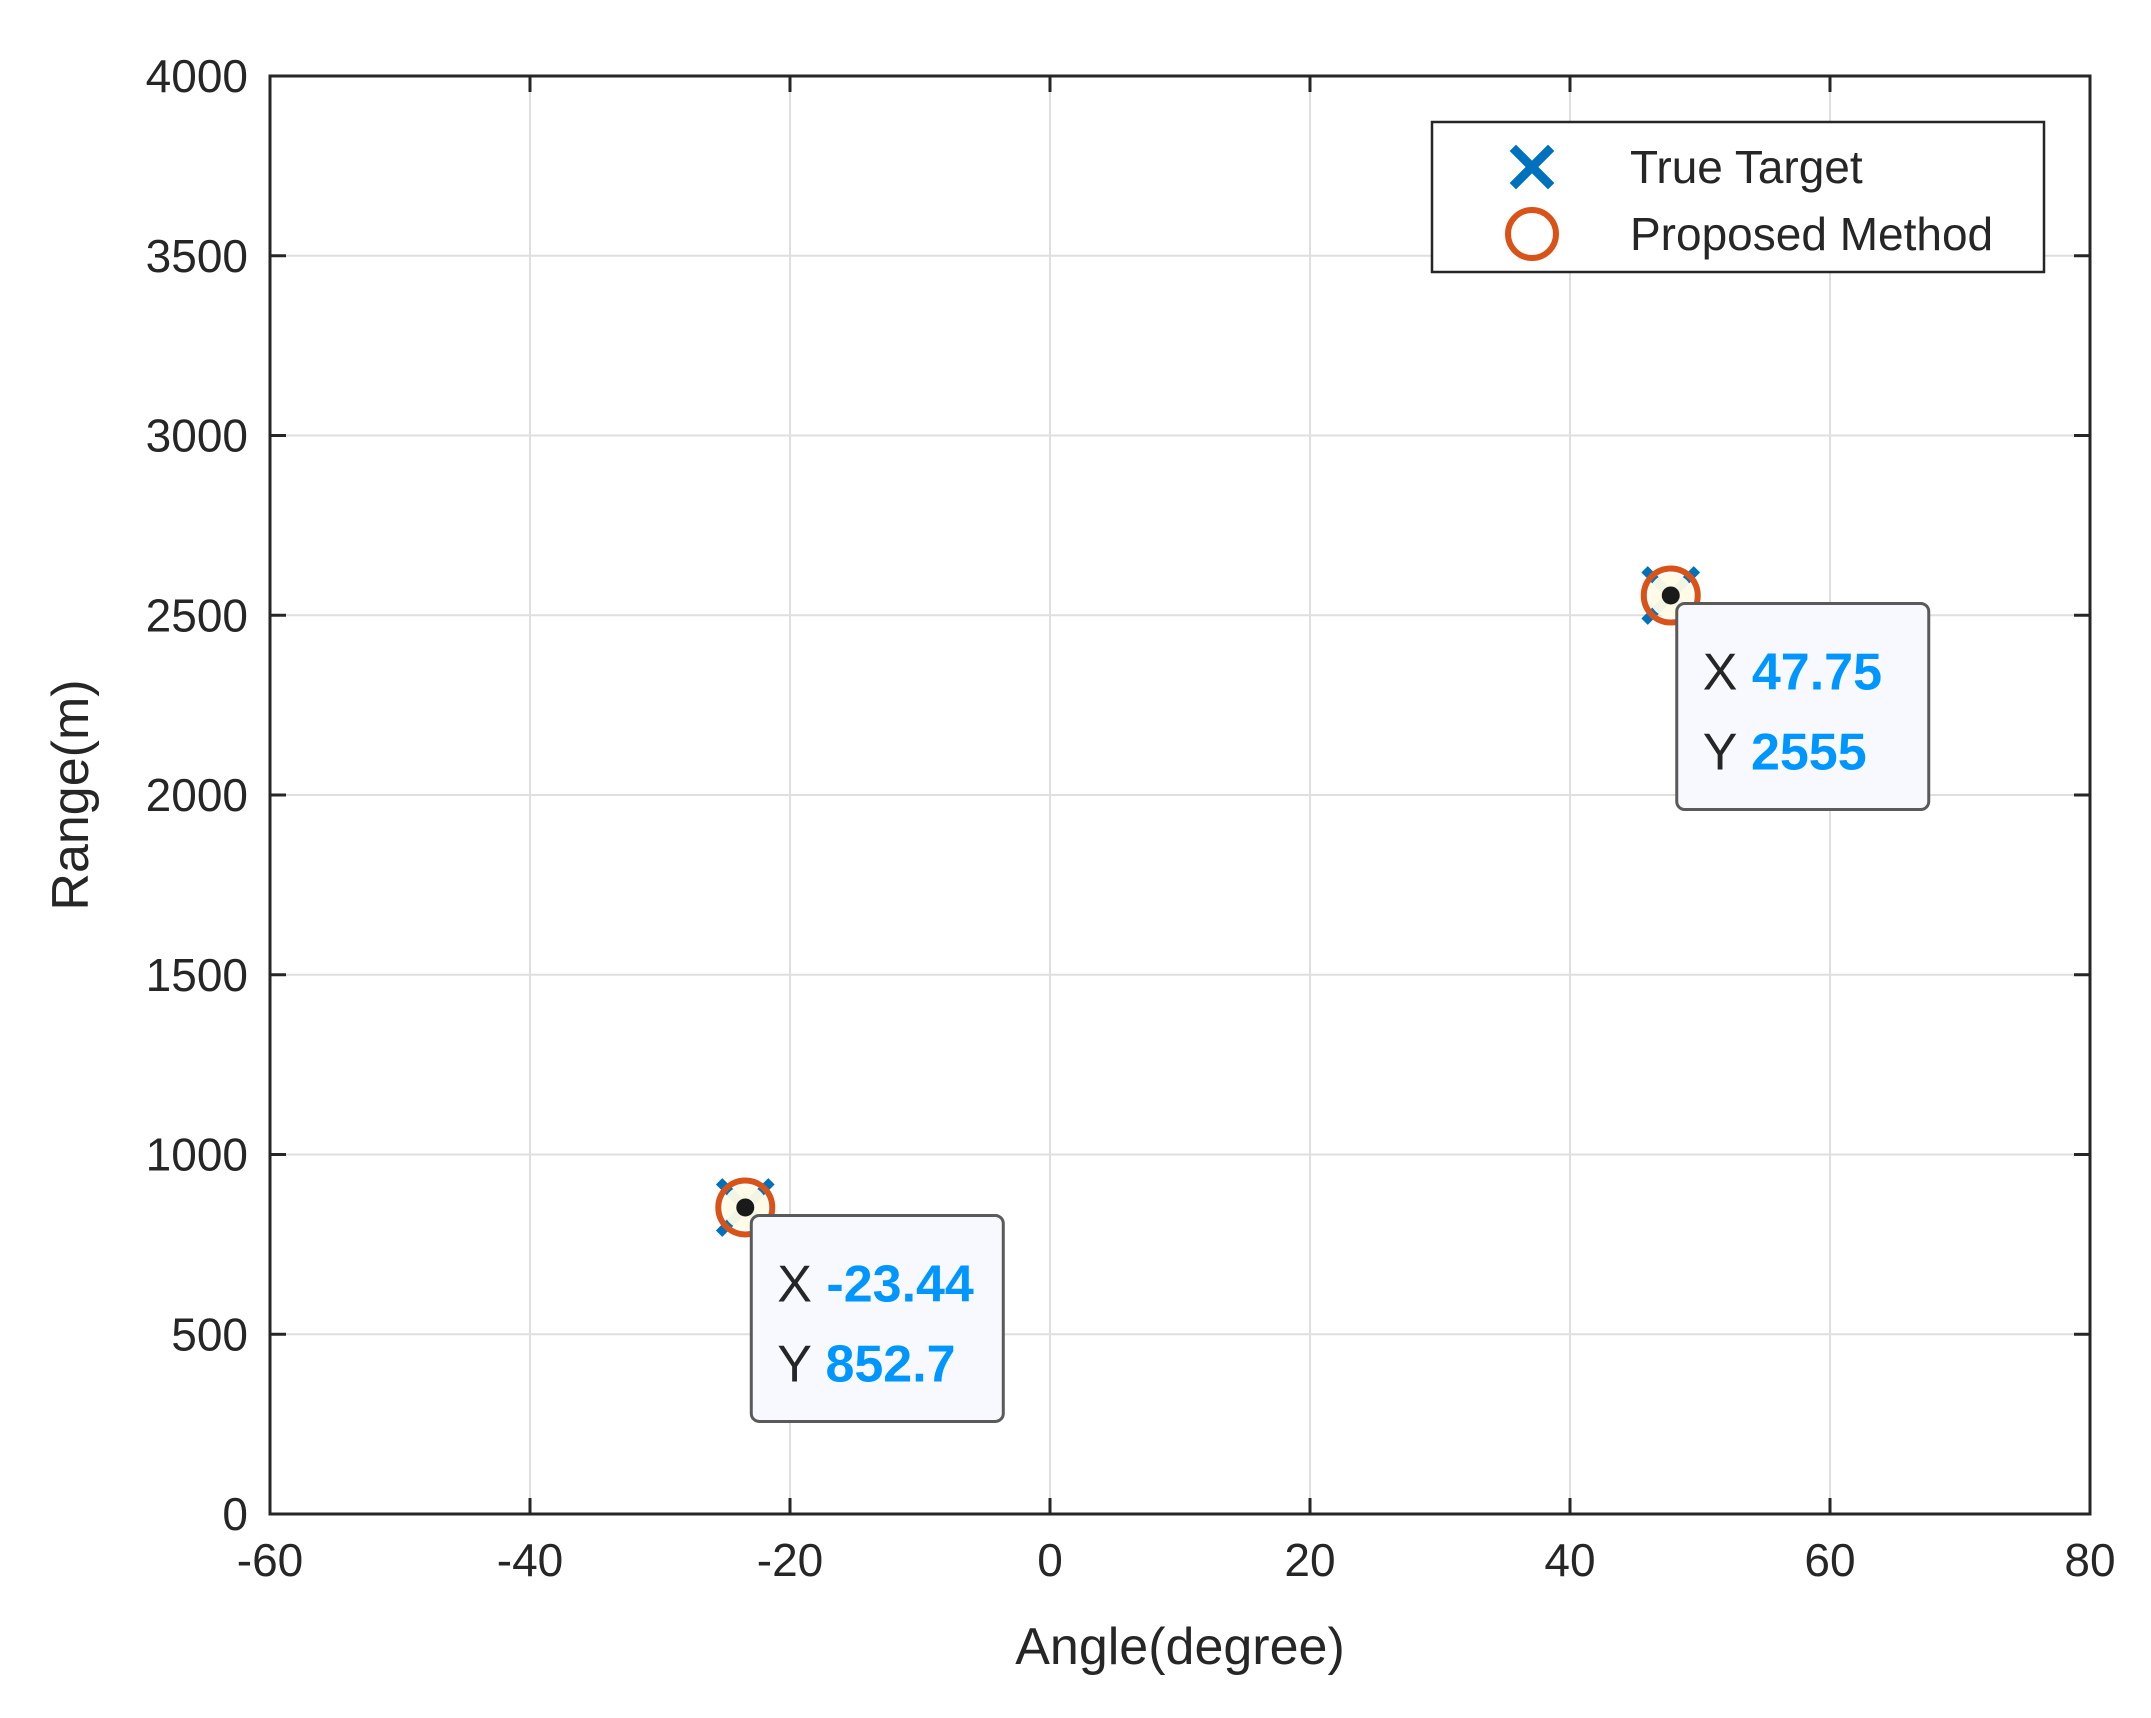 This screenshot has width=2151, height=1718. I want to click on x-tick-label: -20, so click(790, 1560).